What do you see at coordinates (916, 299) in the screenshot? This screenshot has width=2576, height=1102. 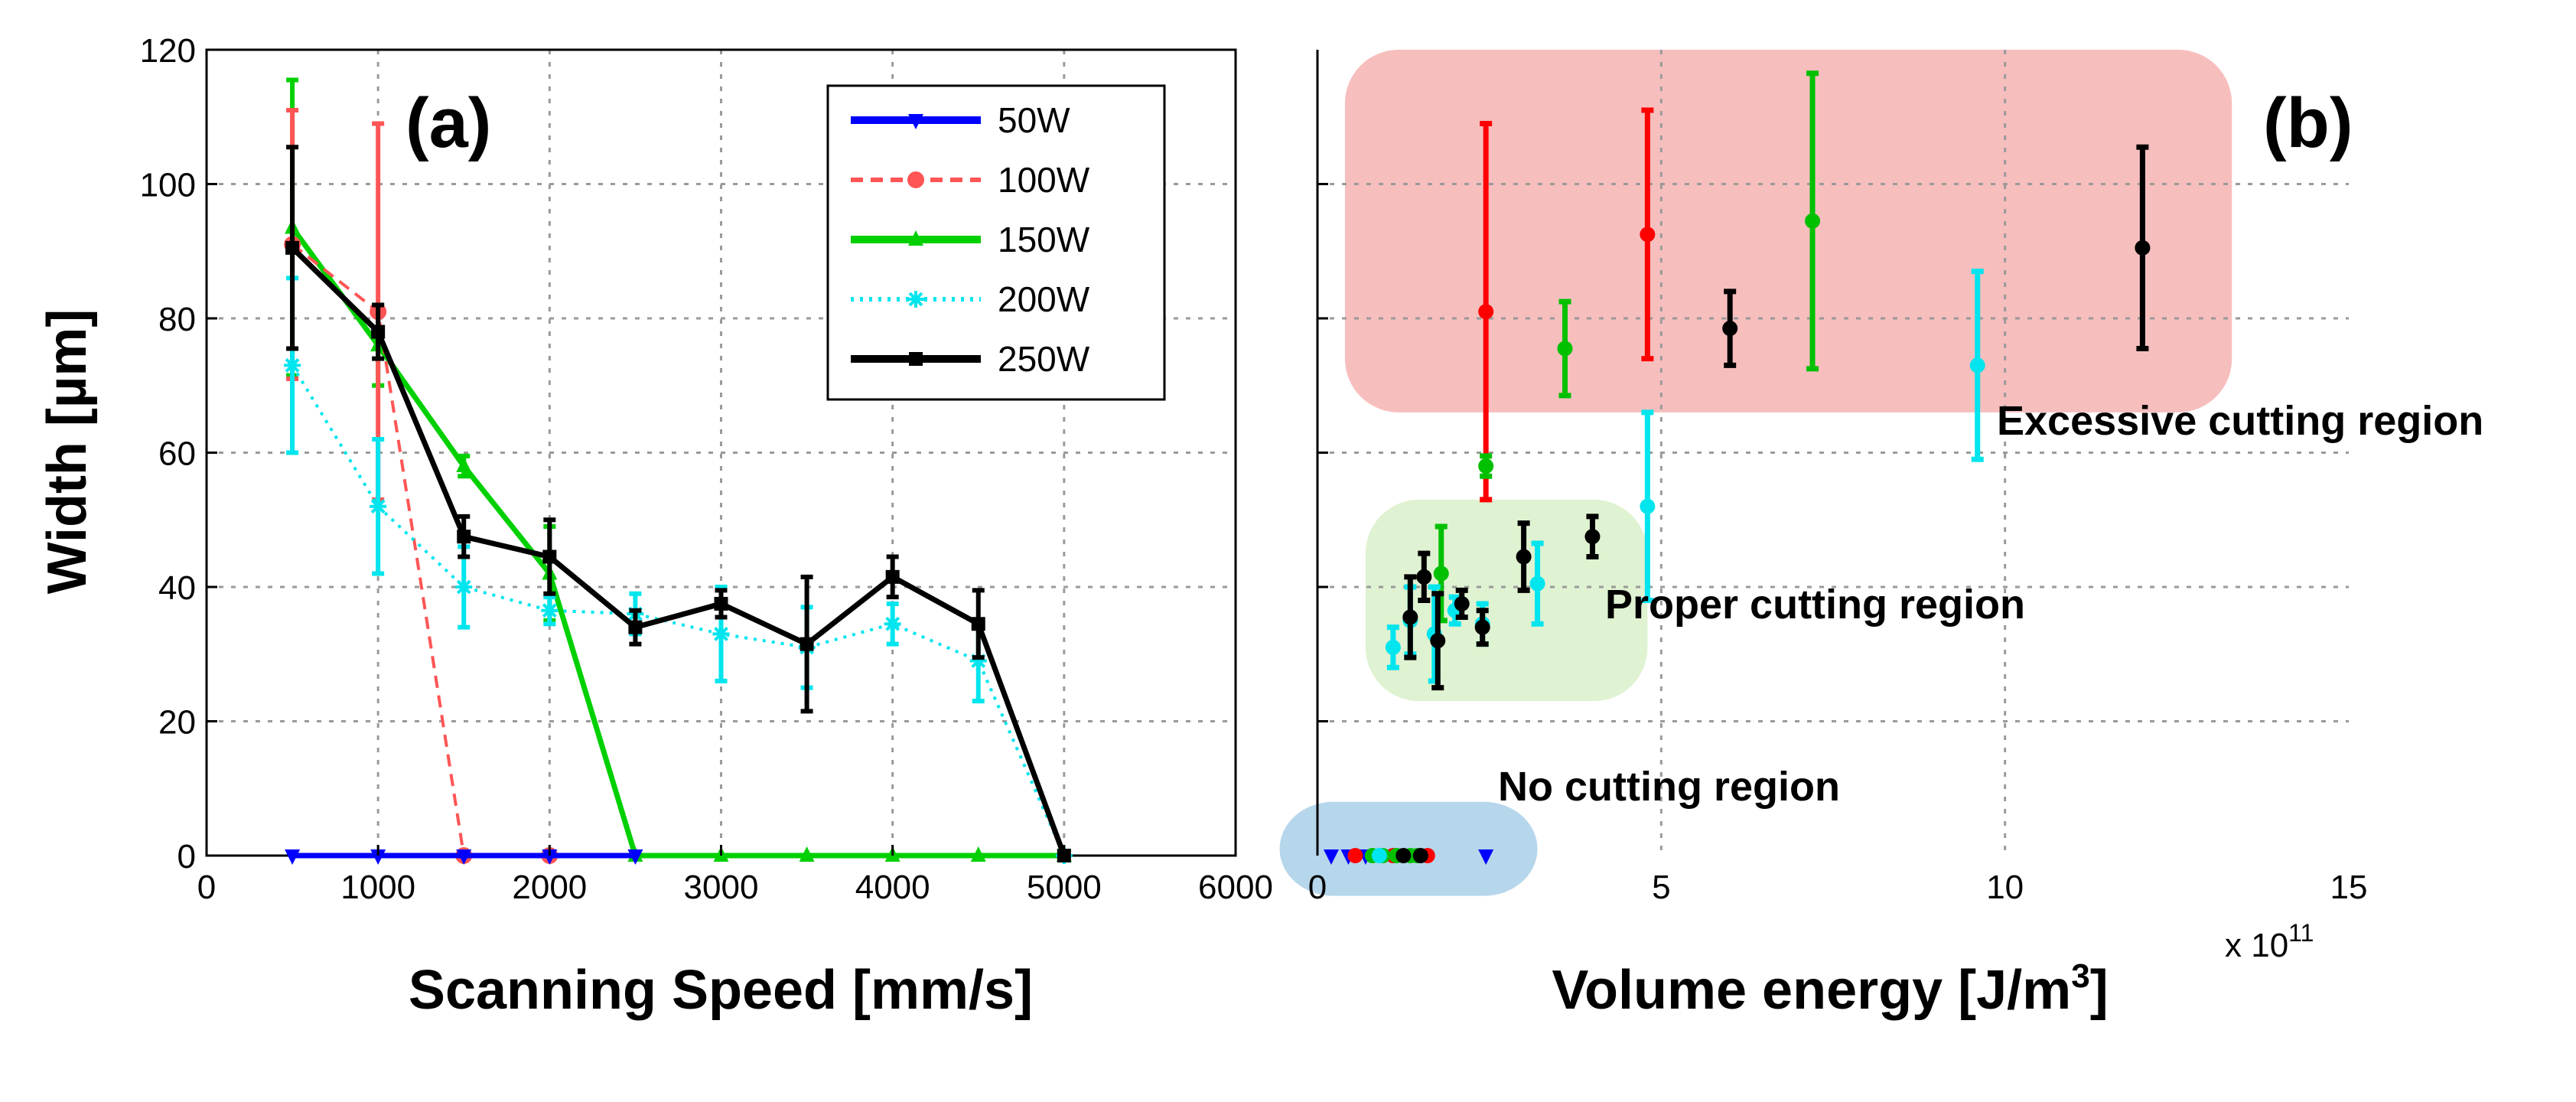 I see `legend-marker-200W` at bounding box center [916, 299].